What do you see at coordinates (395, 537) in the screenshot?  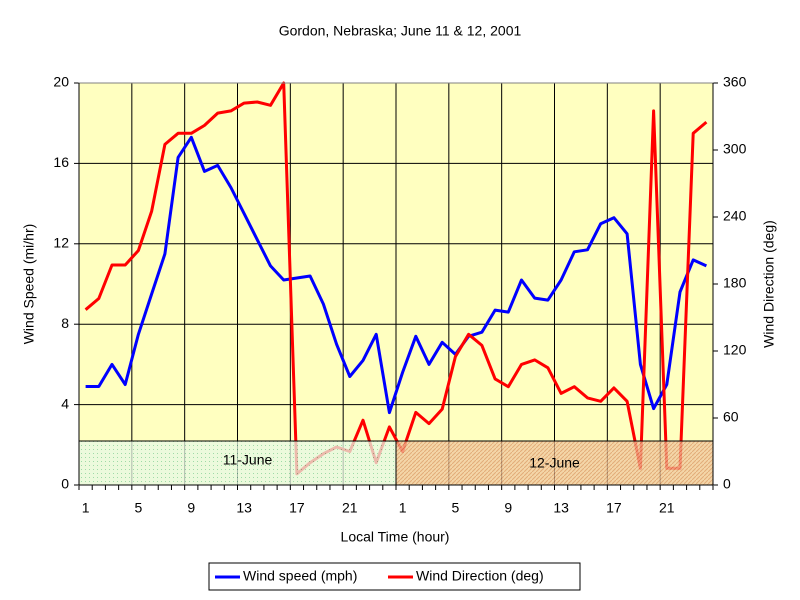 I see `x-axis-label: Local Time (hour)` at bounding box center [395, 537].